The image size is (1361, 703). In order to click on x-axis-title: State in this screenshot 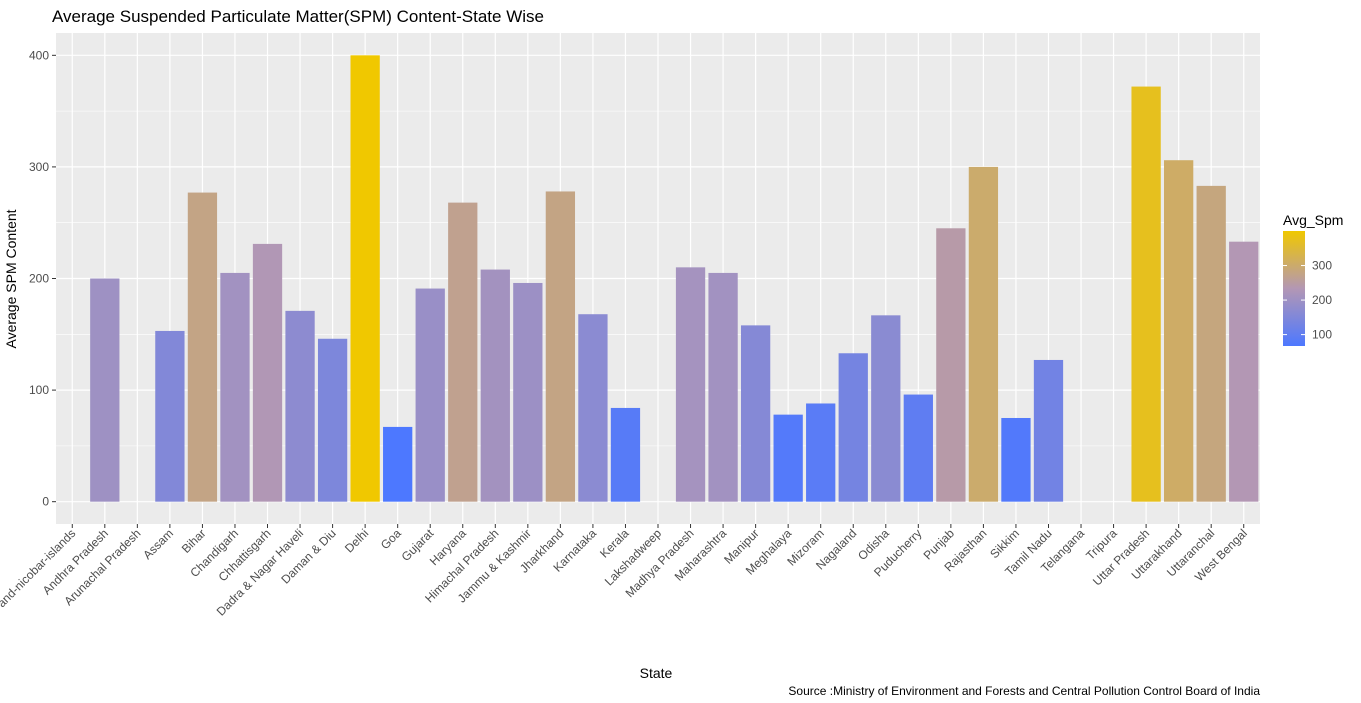, I will do `click(656, 673)`.